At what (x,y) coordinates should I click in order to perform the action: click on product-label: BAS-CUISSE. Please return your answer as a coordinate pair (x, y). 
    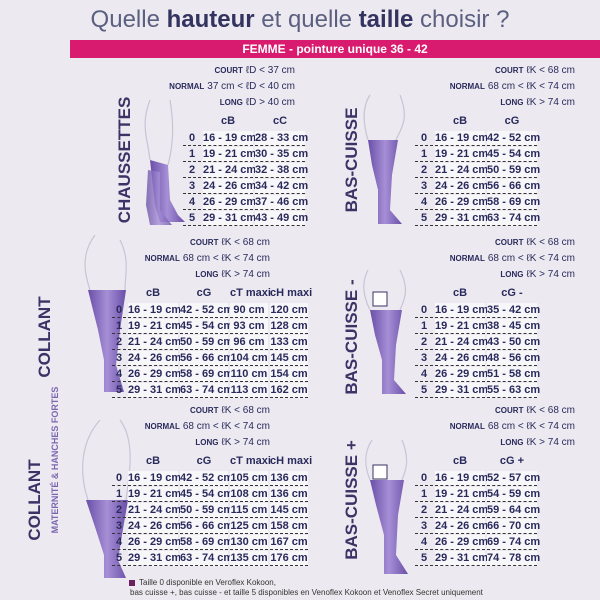
    Looking at the image, I should click on (351, 160).